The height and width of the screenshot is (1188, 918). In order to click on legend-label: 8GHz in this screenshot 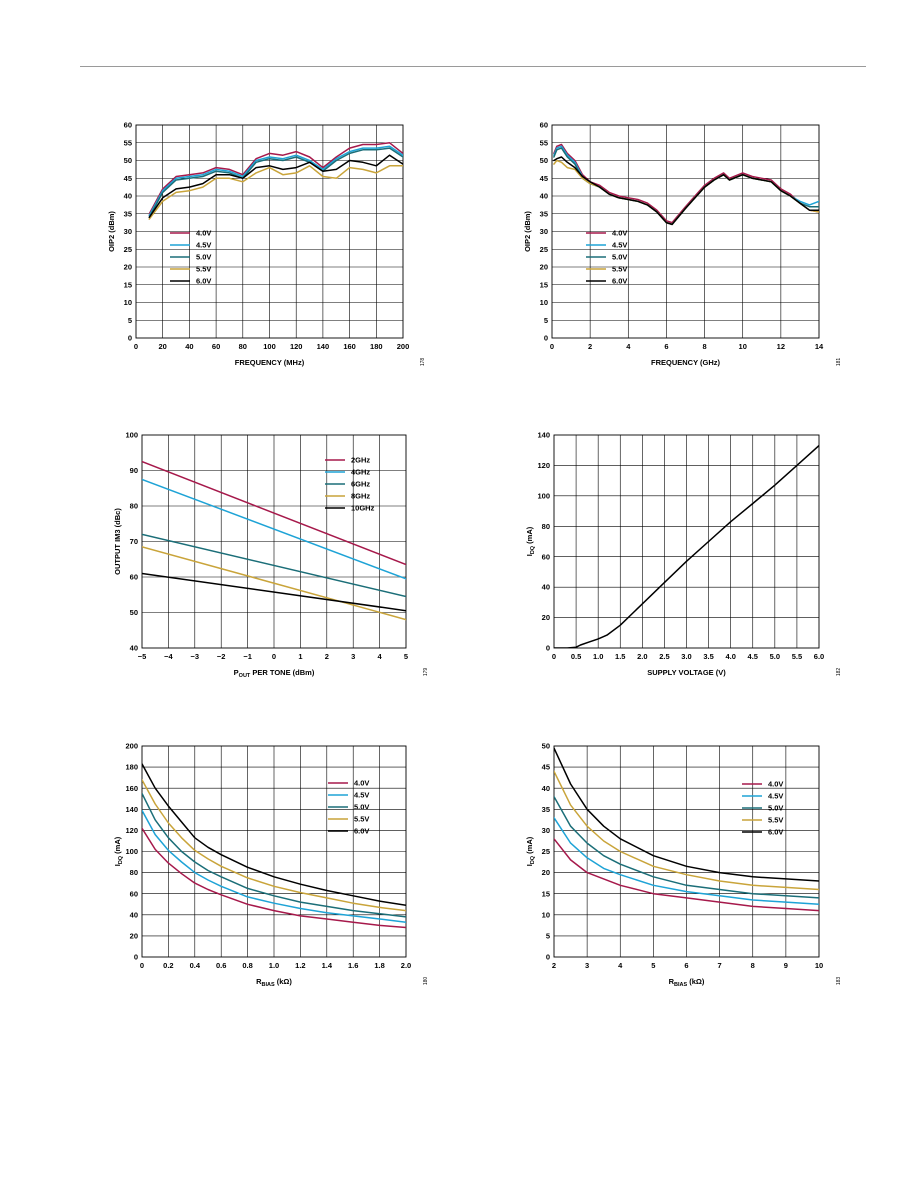, I will do `click(360, 496)`.